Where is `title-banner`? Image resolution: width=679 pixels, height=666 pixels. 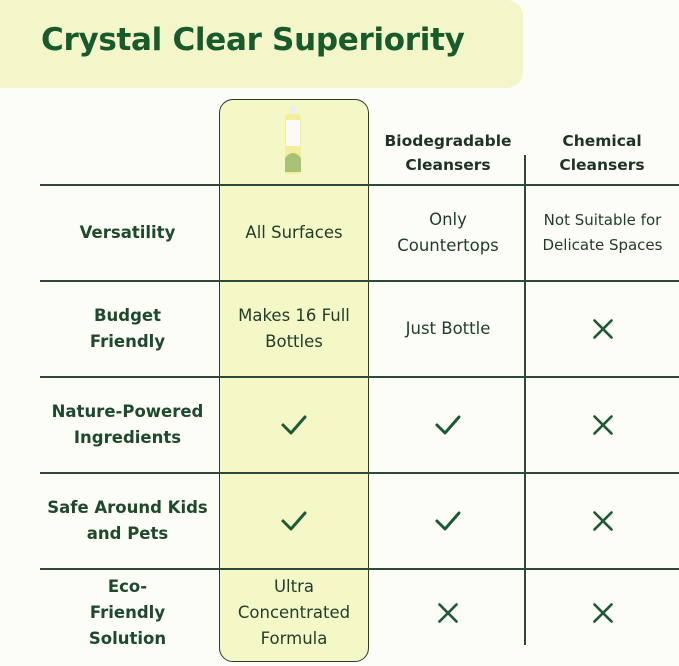
title-banner is located at coordinates (261, 44).